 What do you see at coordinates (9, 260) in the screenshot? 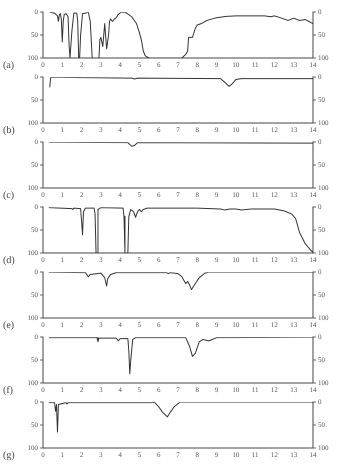
I see `text: (d)` at bounding box center [9, 260].